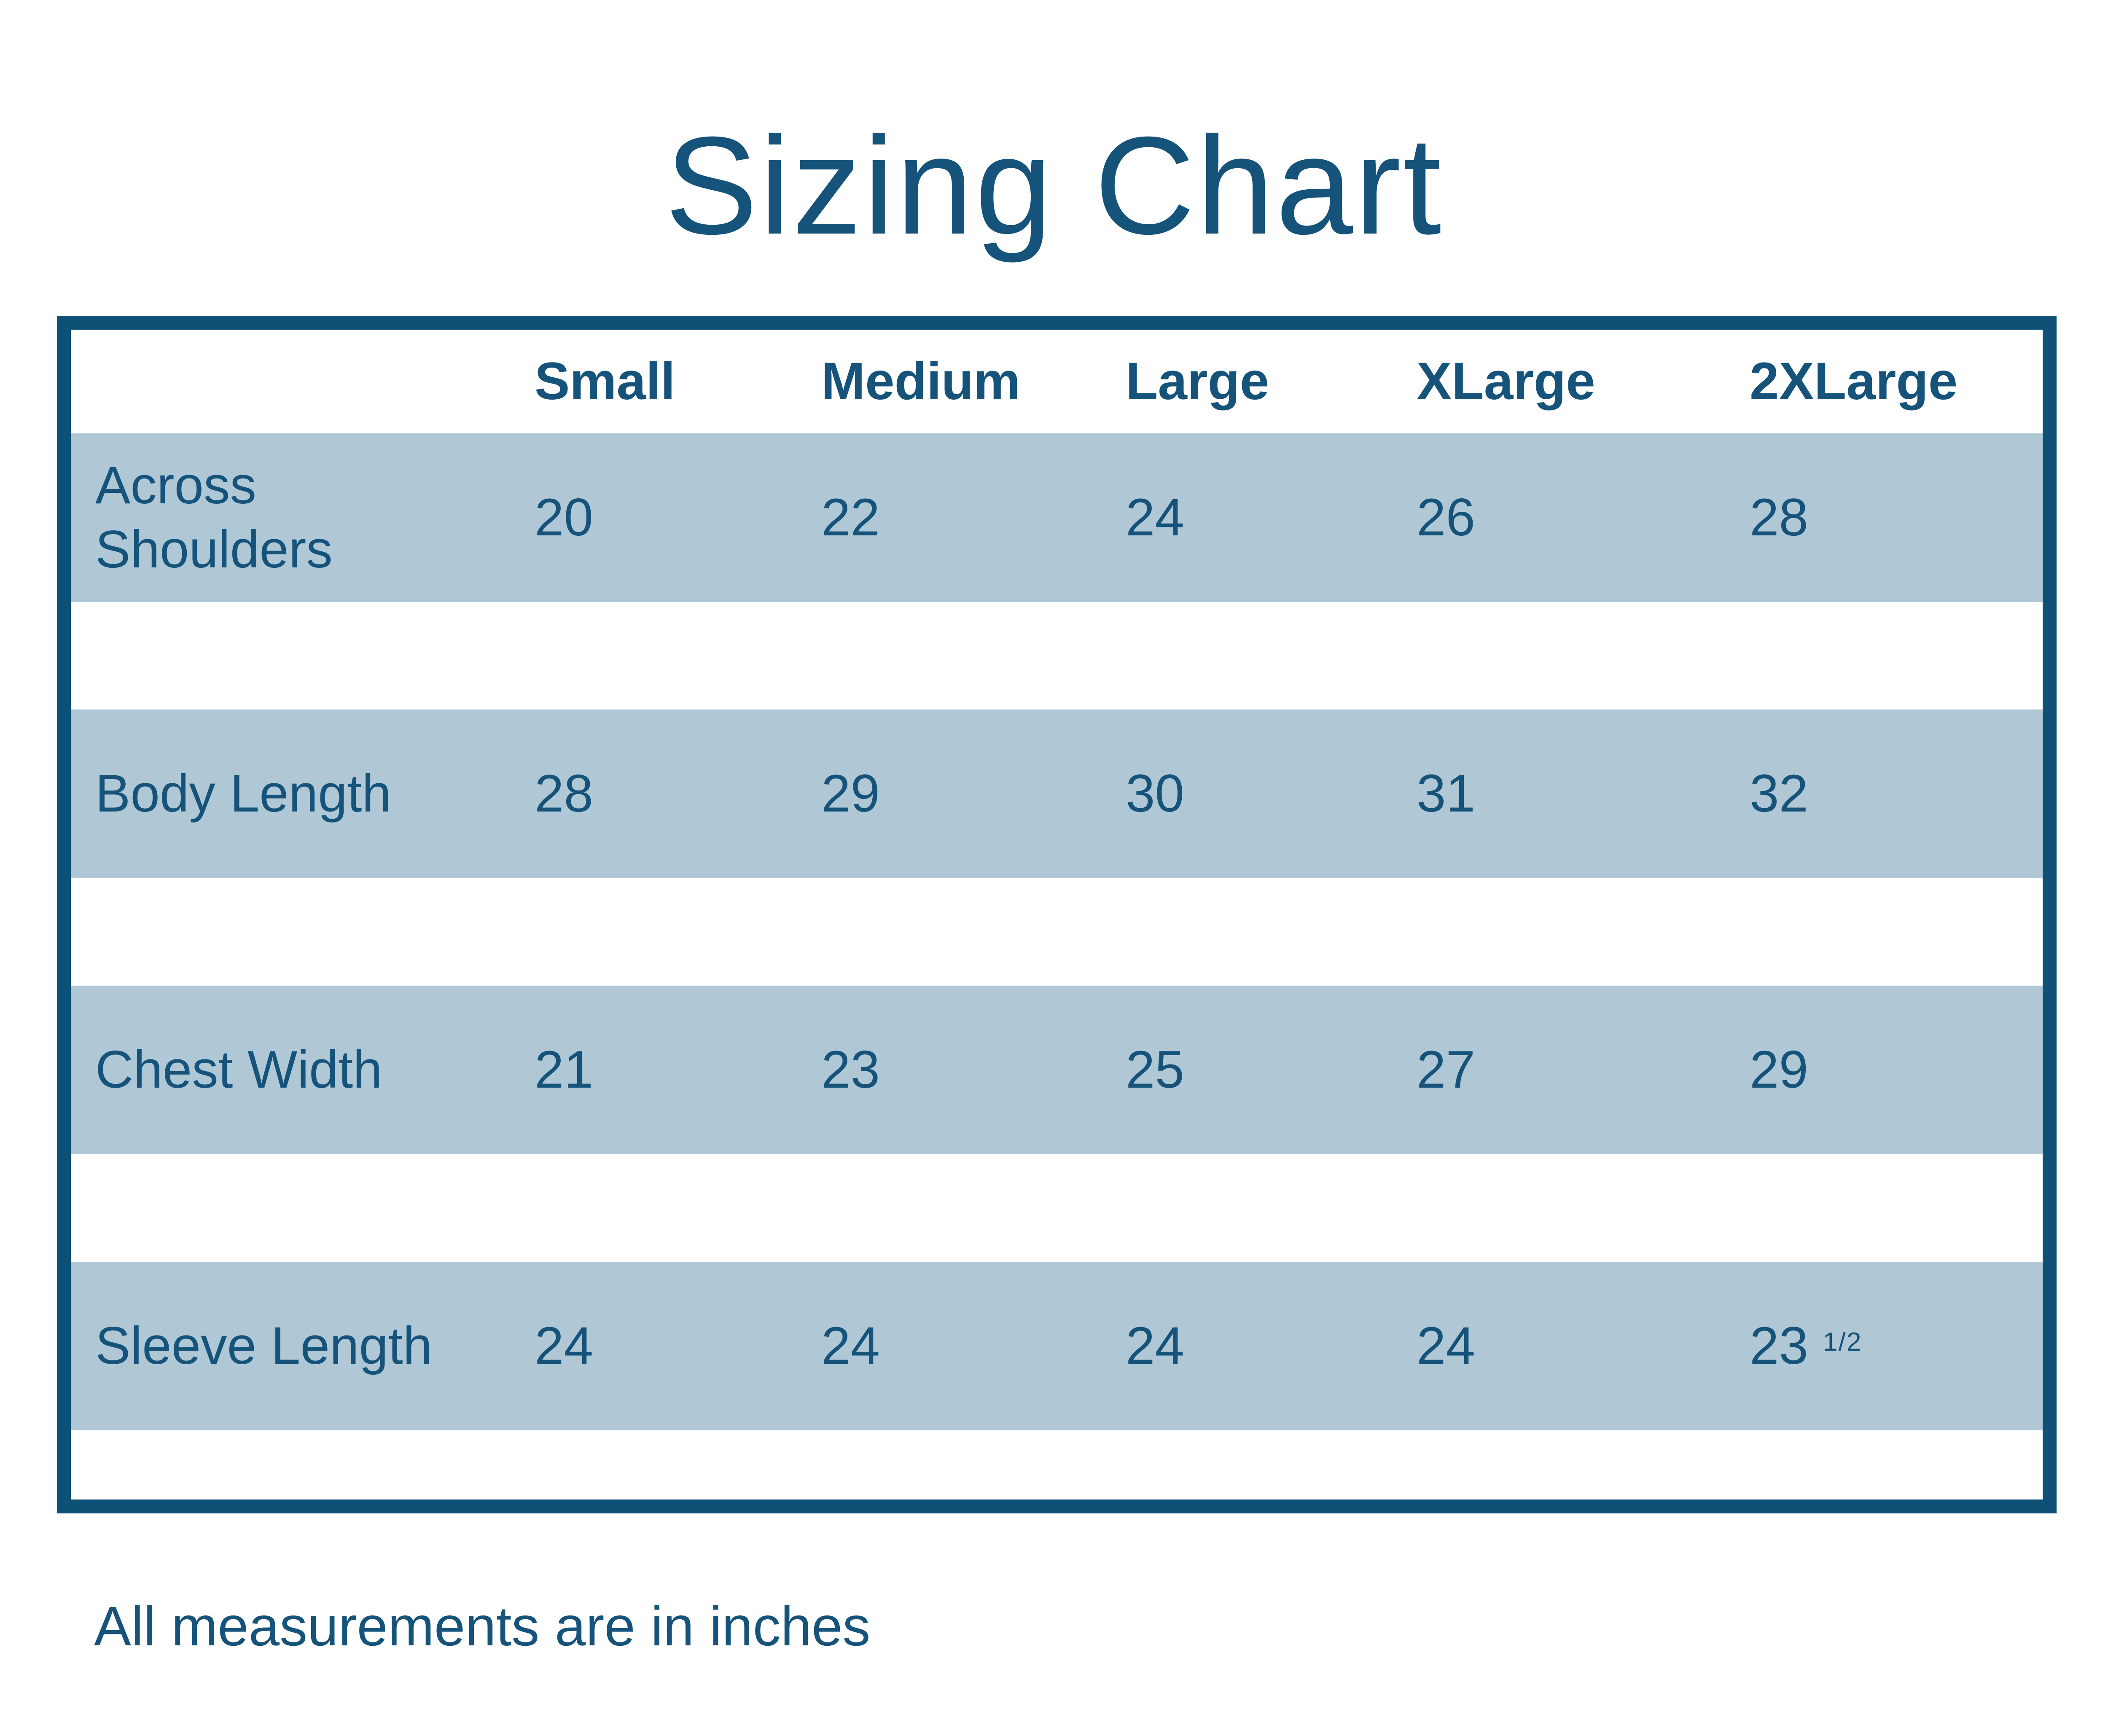 This screenshot has height=1736, width=2108. Describe the element at coordinates (1197, 381) in the screenshot. I see `column-header: Large` at that location.